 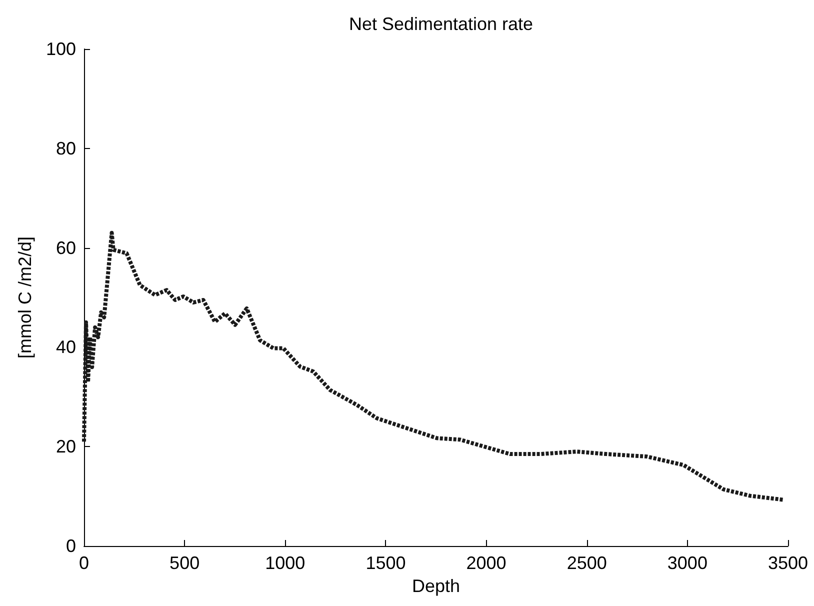 I want to click on y-tick-label: 100, so click(x=61, y=49).